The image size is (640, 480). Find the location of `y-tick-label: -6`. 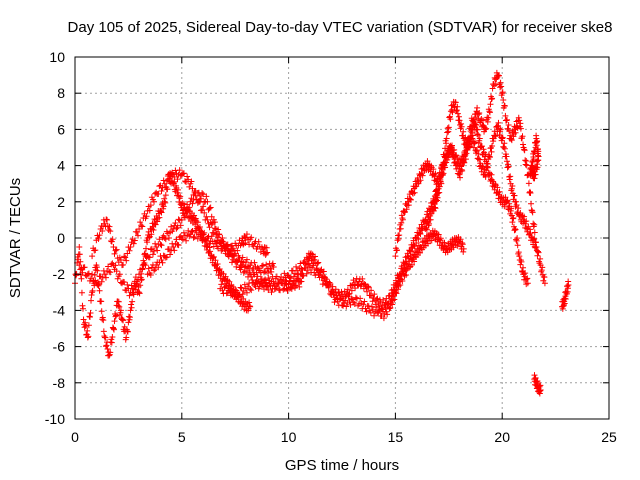

y-tick-label: -6 is located at coordinates (59, 347).